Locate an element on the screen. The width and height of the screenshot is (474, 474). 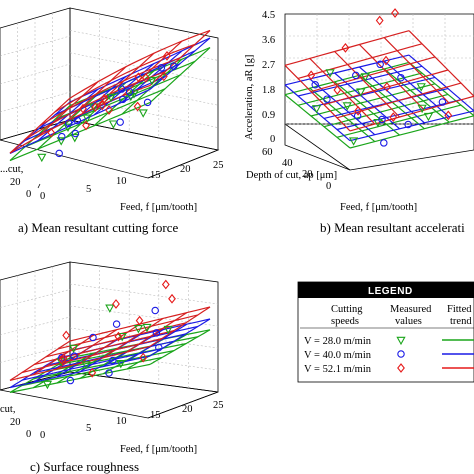
panel-b-ztick-1.8: 1.8 is located at coordinates (268, 90).